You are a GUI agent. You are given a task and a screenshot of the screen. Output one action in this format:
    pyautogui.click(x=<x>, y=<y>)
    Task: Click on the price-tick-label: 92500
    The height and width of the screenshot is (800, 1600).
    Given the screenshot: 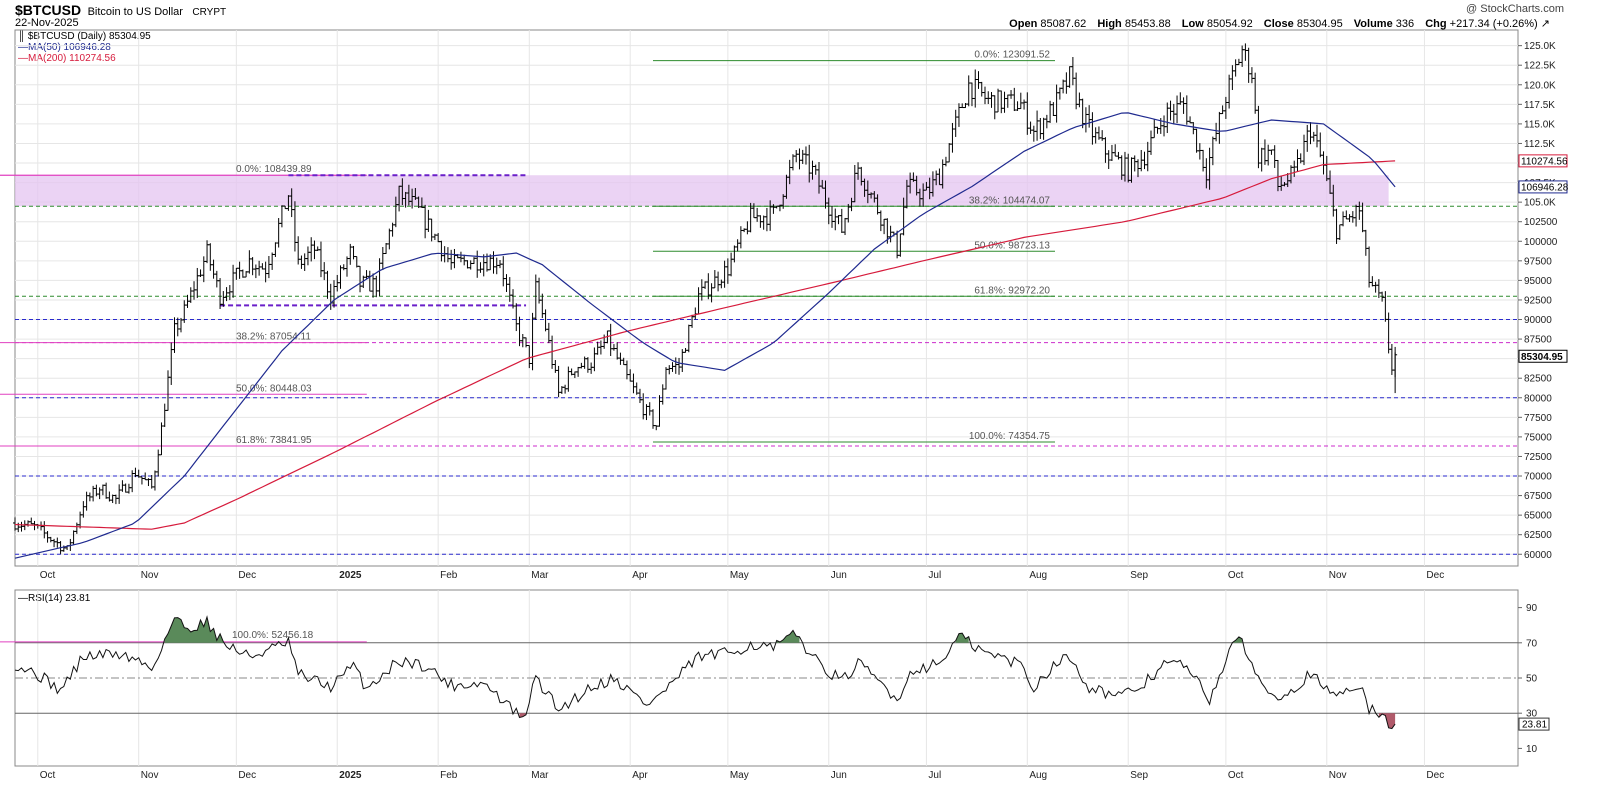 What is the action you would take?
    pyautogui.click(x=1538, y=300)
    